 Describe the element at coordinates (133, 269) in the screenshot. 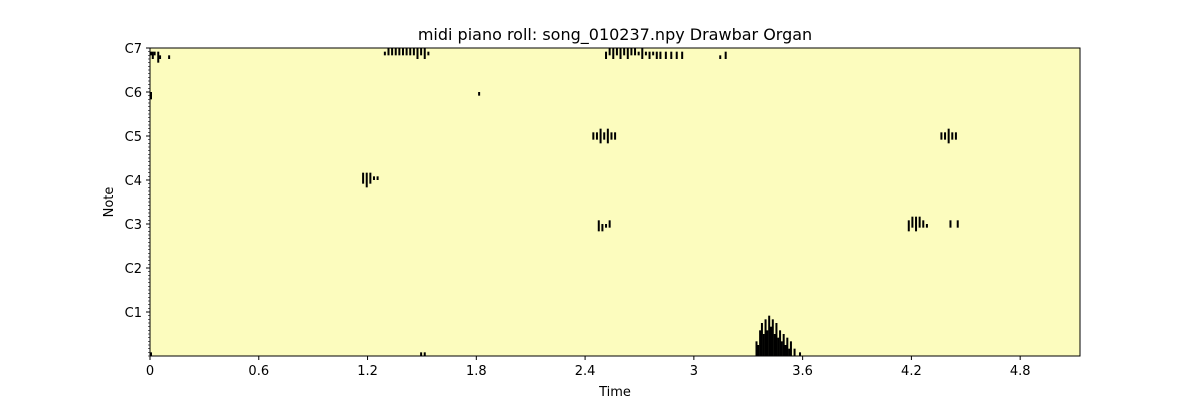

I see `y-tick-label-1: C2` at that location.